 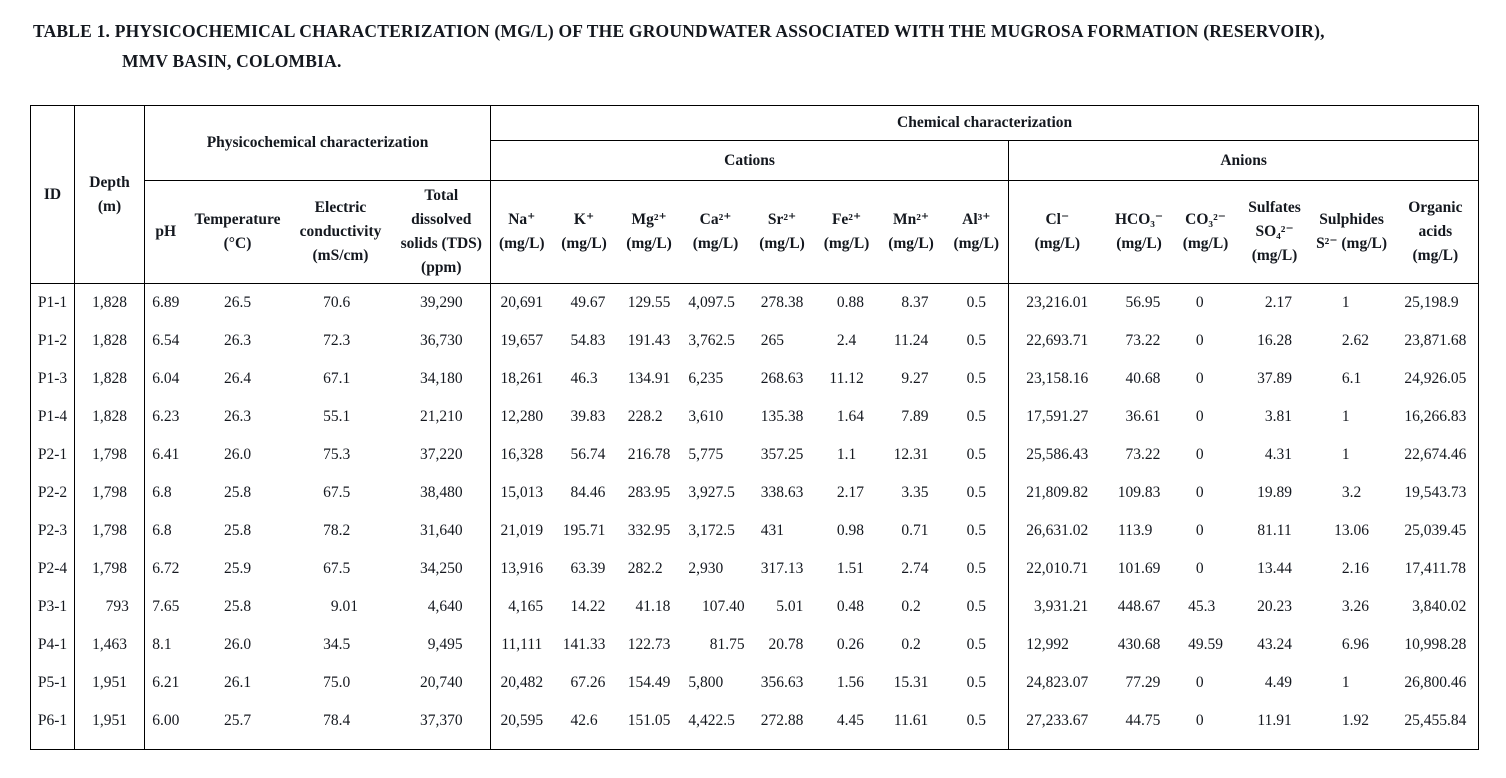 What do you see at coordinates (1439, 606) in the screenshot?
I see `cell-organic_acids: 03,840.02` at bounding box center [1439, 606].